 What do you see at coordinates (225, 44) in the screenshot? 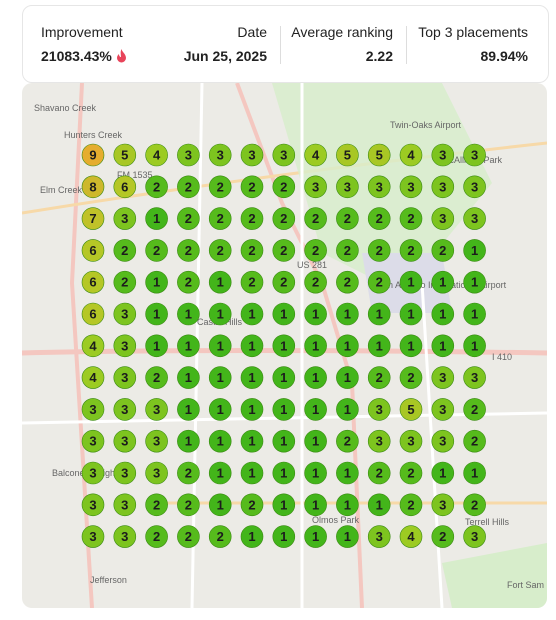
I see `stat: Date Jun 25, 2025` at bounding box center [225, 44].